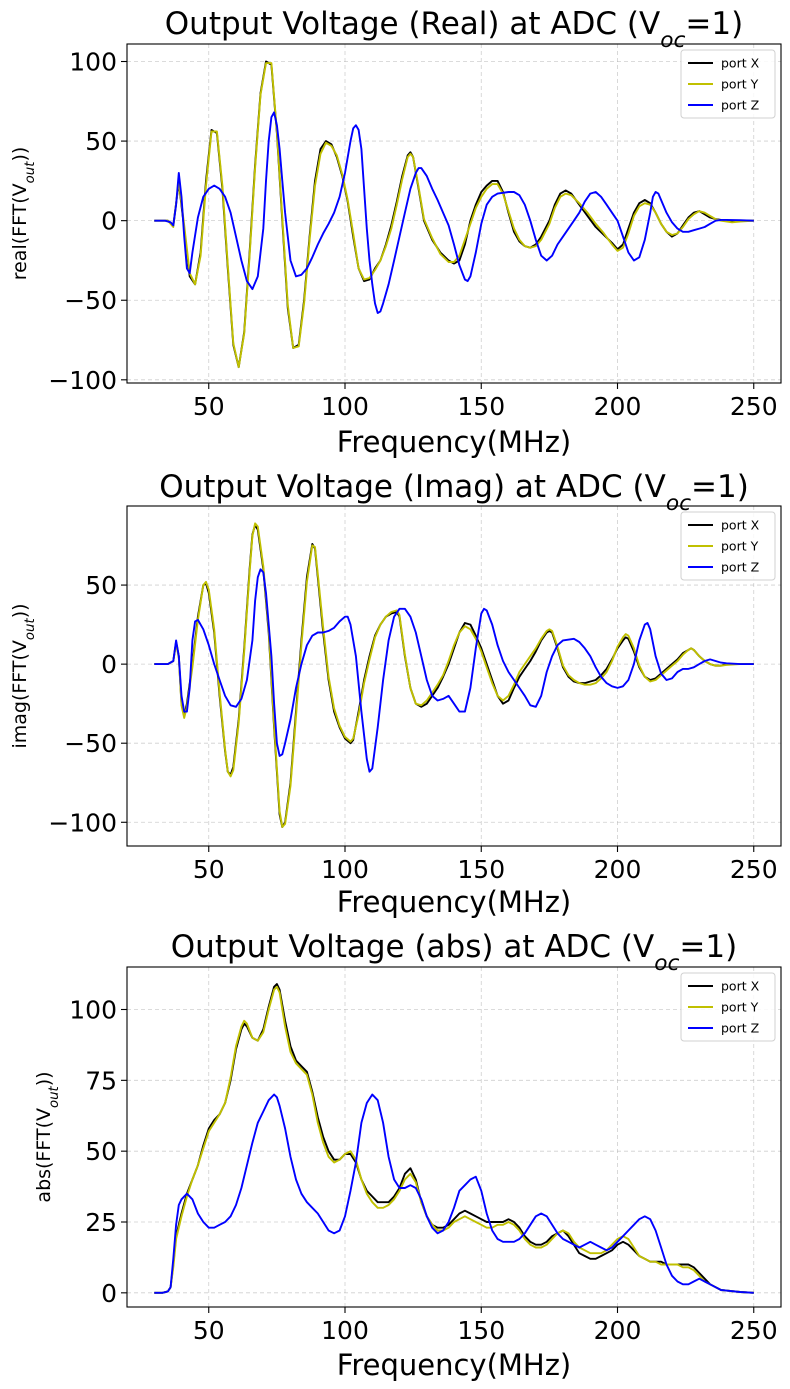 This screenshot has width=790, height=1389. I want to click on y-axis-label: real(FFT(Vout)), so click(23, 214).